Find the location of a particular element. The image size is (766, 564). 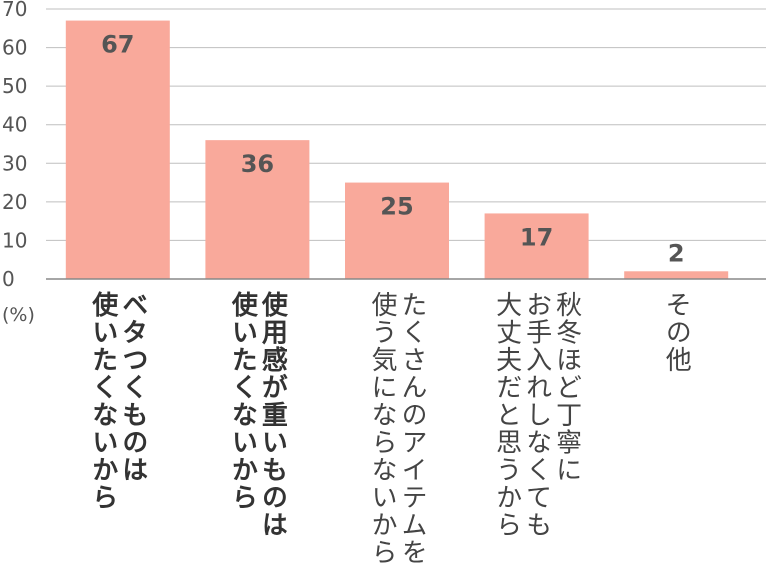

category-label: その他 is located at coordinates (676, 332).